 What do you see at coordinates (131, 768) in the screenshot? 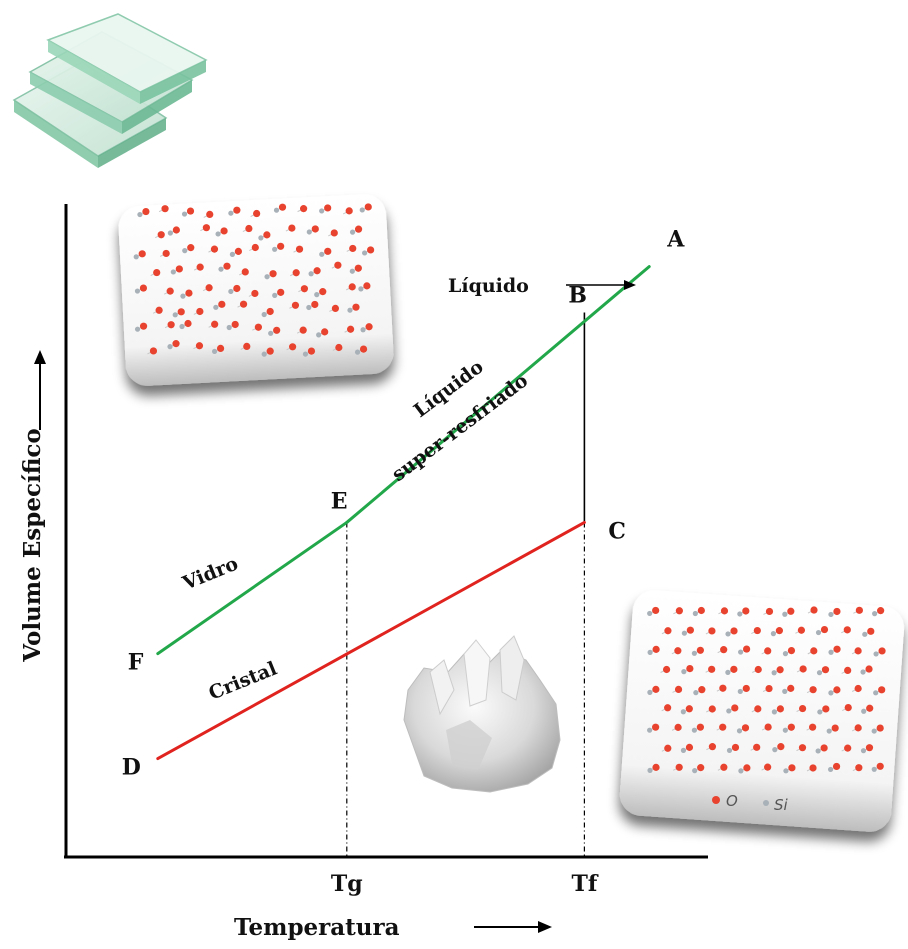
I see `point-label-d: D` at bounding box center [131, 768].